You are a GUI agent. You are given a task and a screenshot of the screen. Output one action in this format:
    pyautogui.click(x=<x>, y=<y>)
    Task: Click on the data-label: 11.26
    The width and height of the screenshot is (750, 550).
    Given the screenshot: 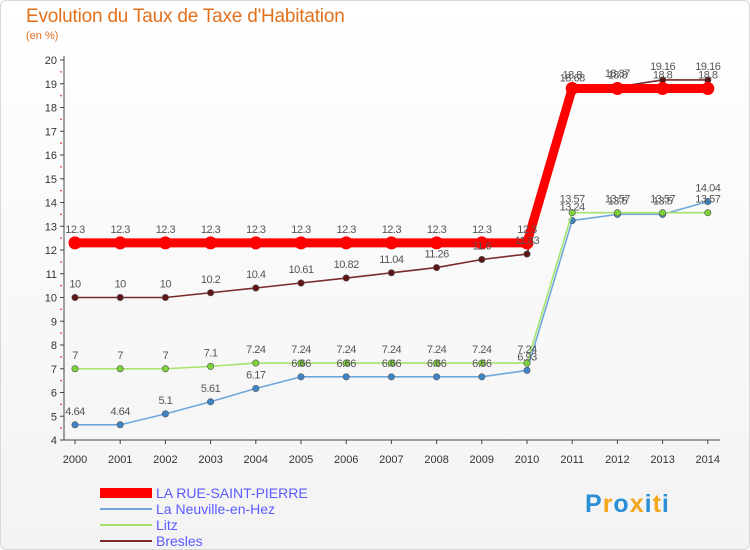 What is the action you would take?
    pyautogui.click(x=436, y=255)
    